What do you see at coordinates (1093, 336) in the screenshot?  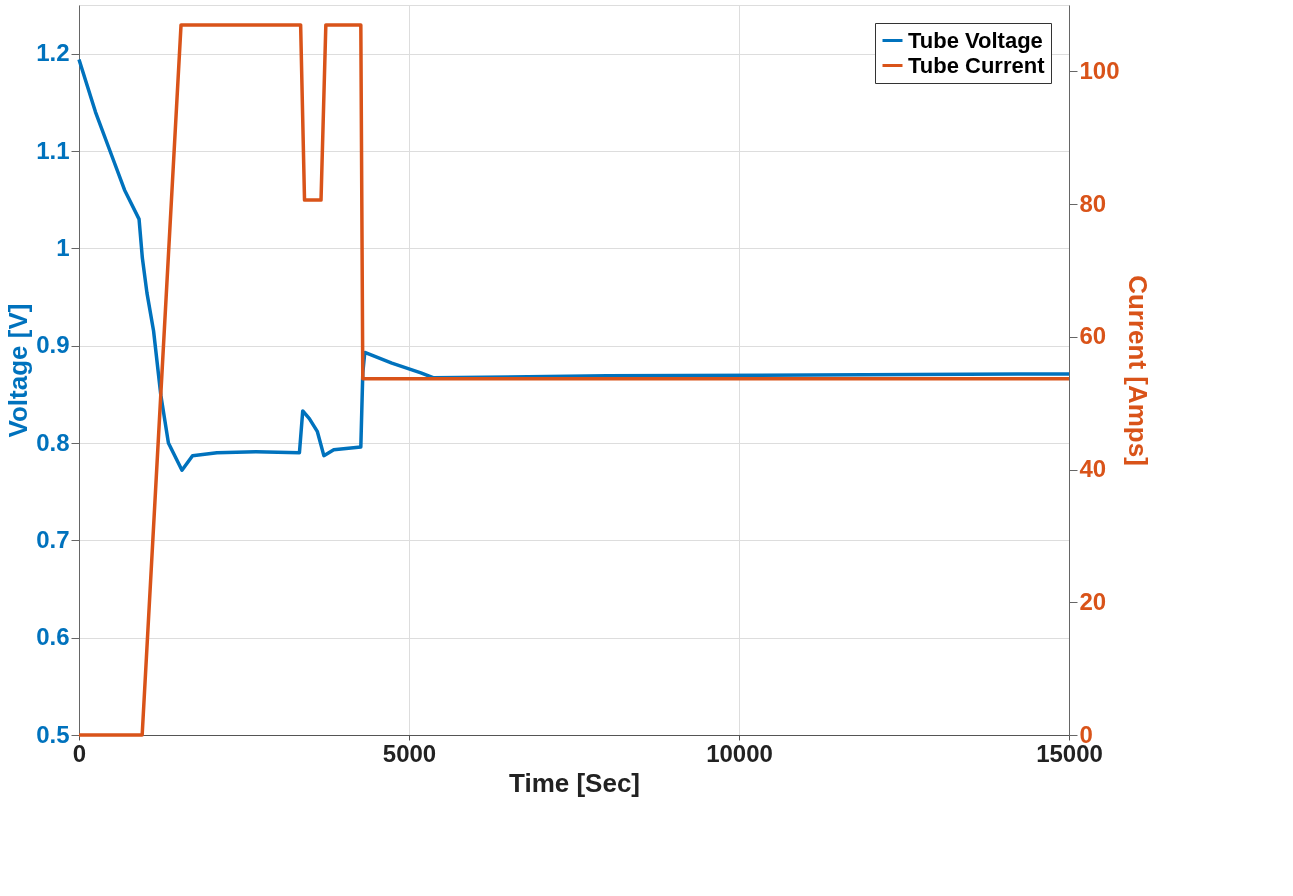 I see `y2-tick-label: 60` at bounding box center [1093, 336].